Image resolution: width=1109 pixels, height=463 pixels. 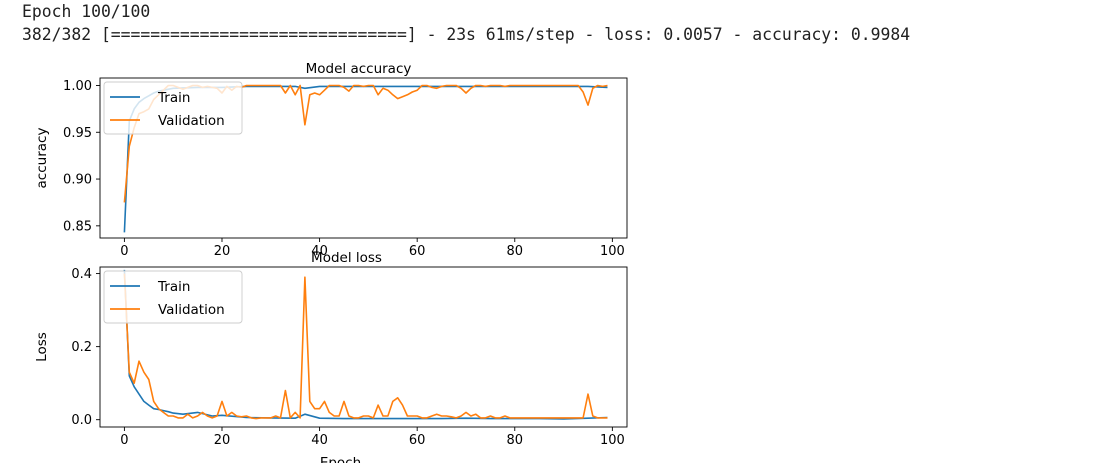 What do you see at coordinates (346, 258) in the screenshot?
I see `chart-title: Model loss` at bounding box center [346, 258].